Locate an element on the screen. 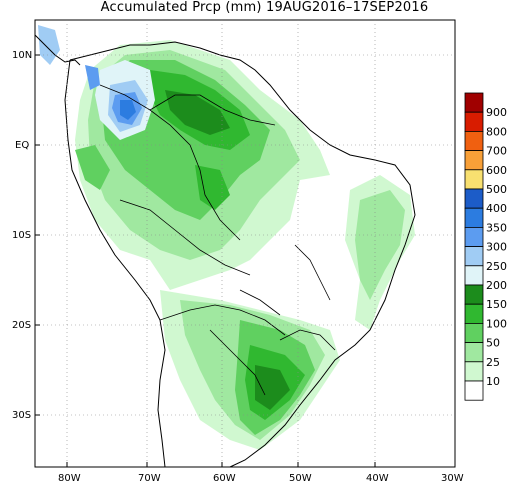 Image resolution: width=529 pixels, height=489 pixels. lon-label-70w: 70W is located at coordinates (149, 478).